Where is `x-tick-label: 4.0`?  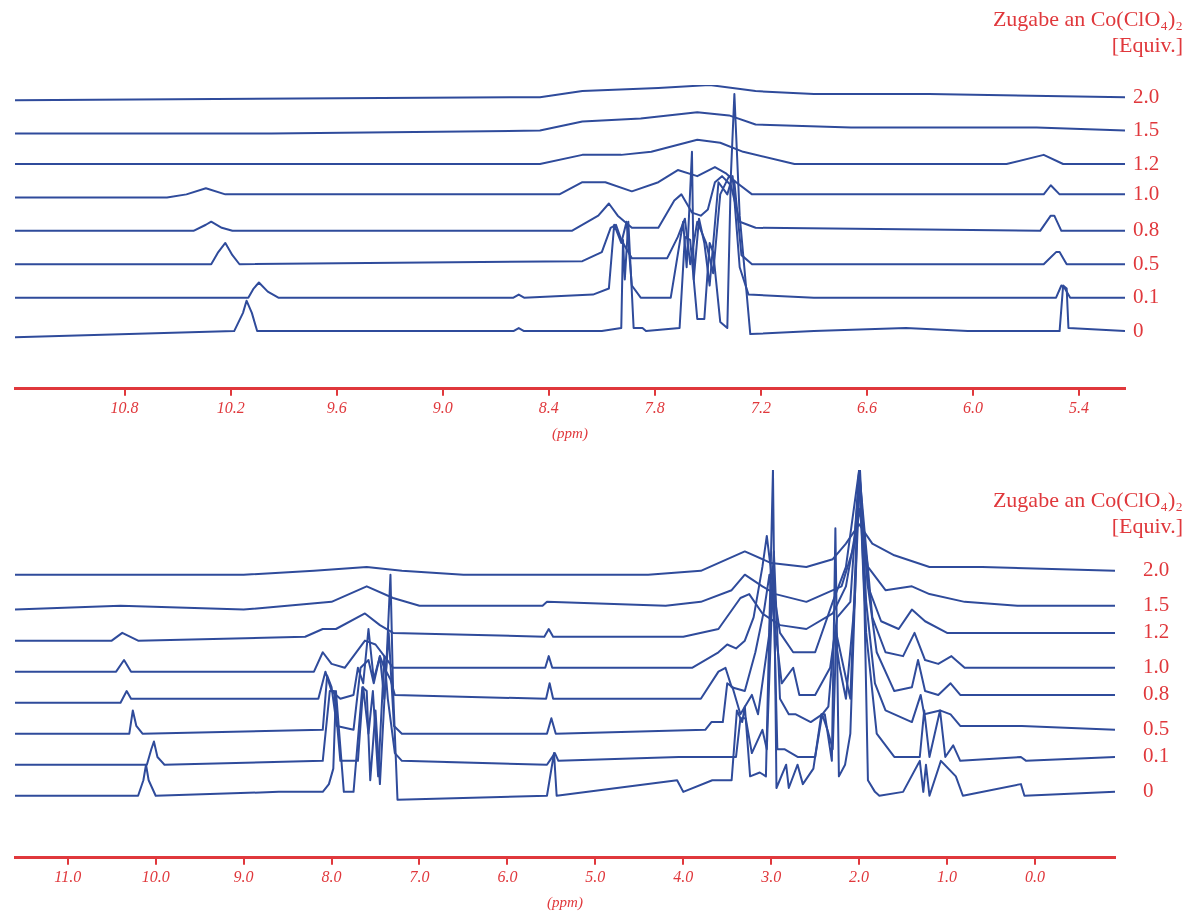 x-tick-label: 4.0 is located at coordinates (683, 876).